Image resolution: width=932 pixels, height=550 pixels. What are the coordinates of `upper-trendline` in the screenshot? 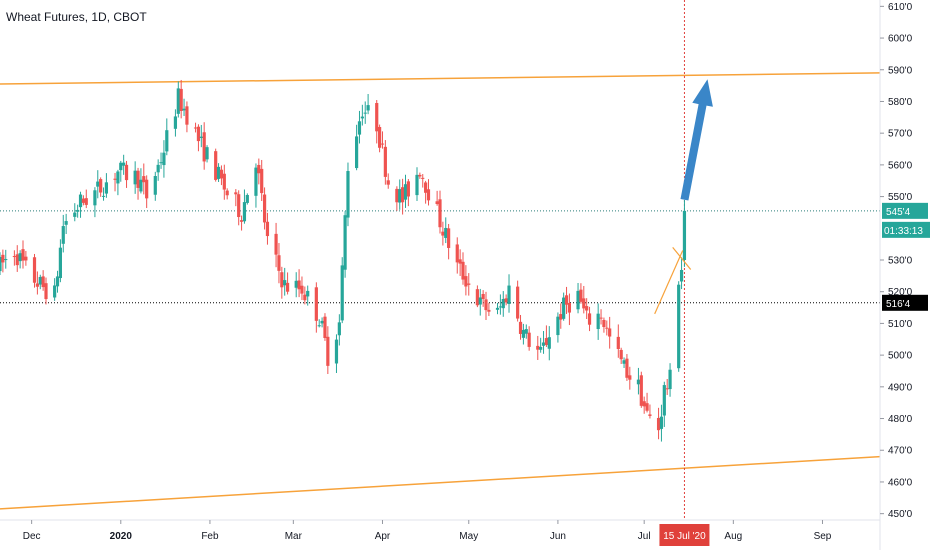 It's located at (440, 78).